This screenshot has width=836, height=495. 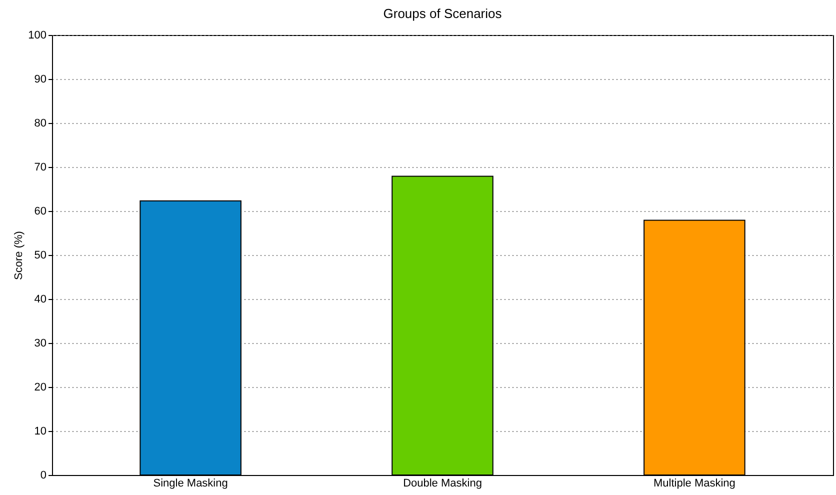 What do you see at coordinates (19, 255) in the screenshot?
I see `y-axis-title: Score (%)` at bounding box center [19, 255].